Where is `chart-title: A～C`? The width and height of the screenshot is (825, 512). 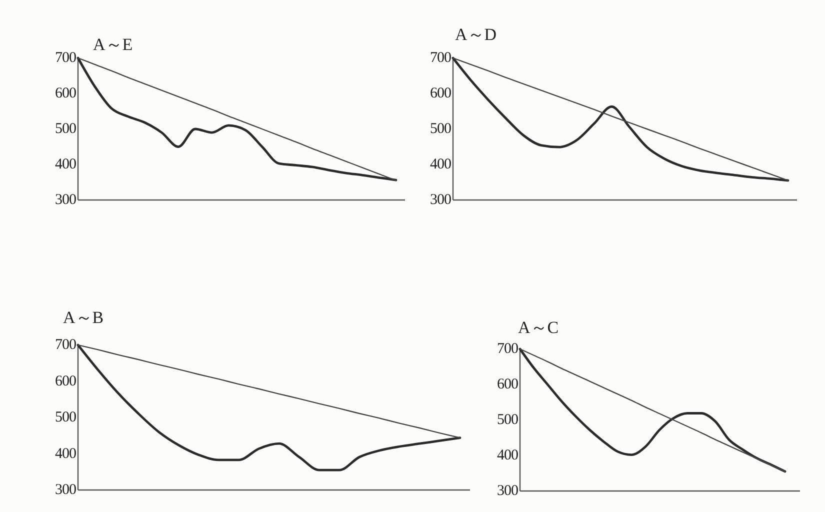
chart-title: A～C is located at coordinates (538, 327).